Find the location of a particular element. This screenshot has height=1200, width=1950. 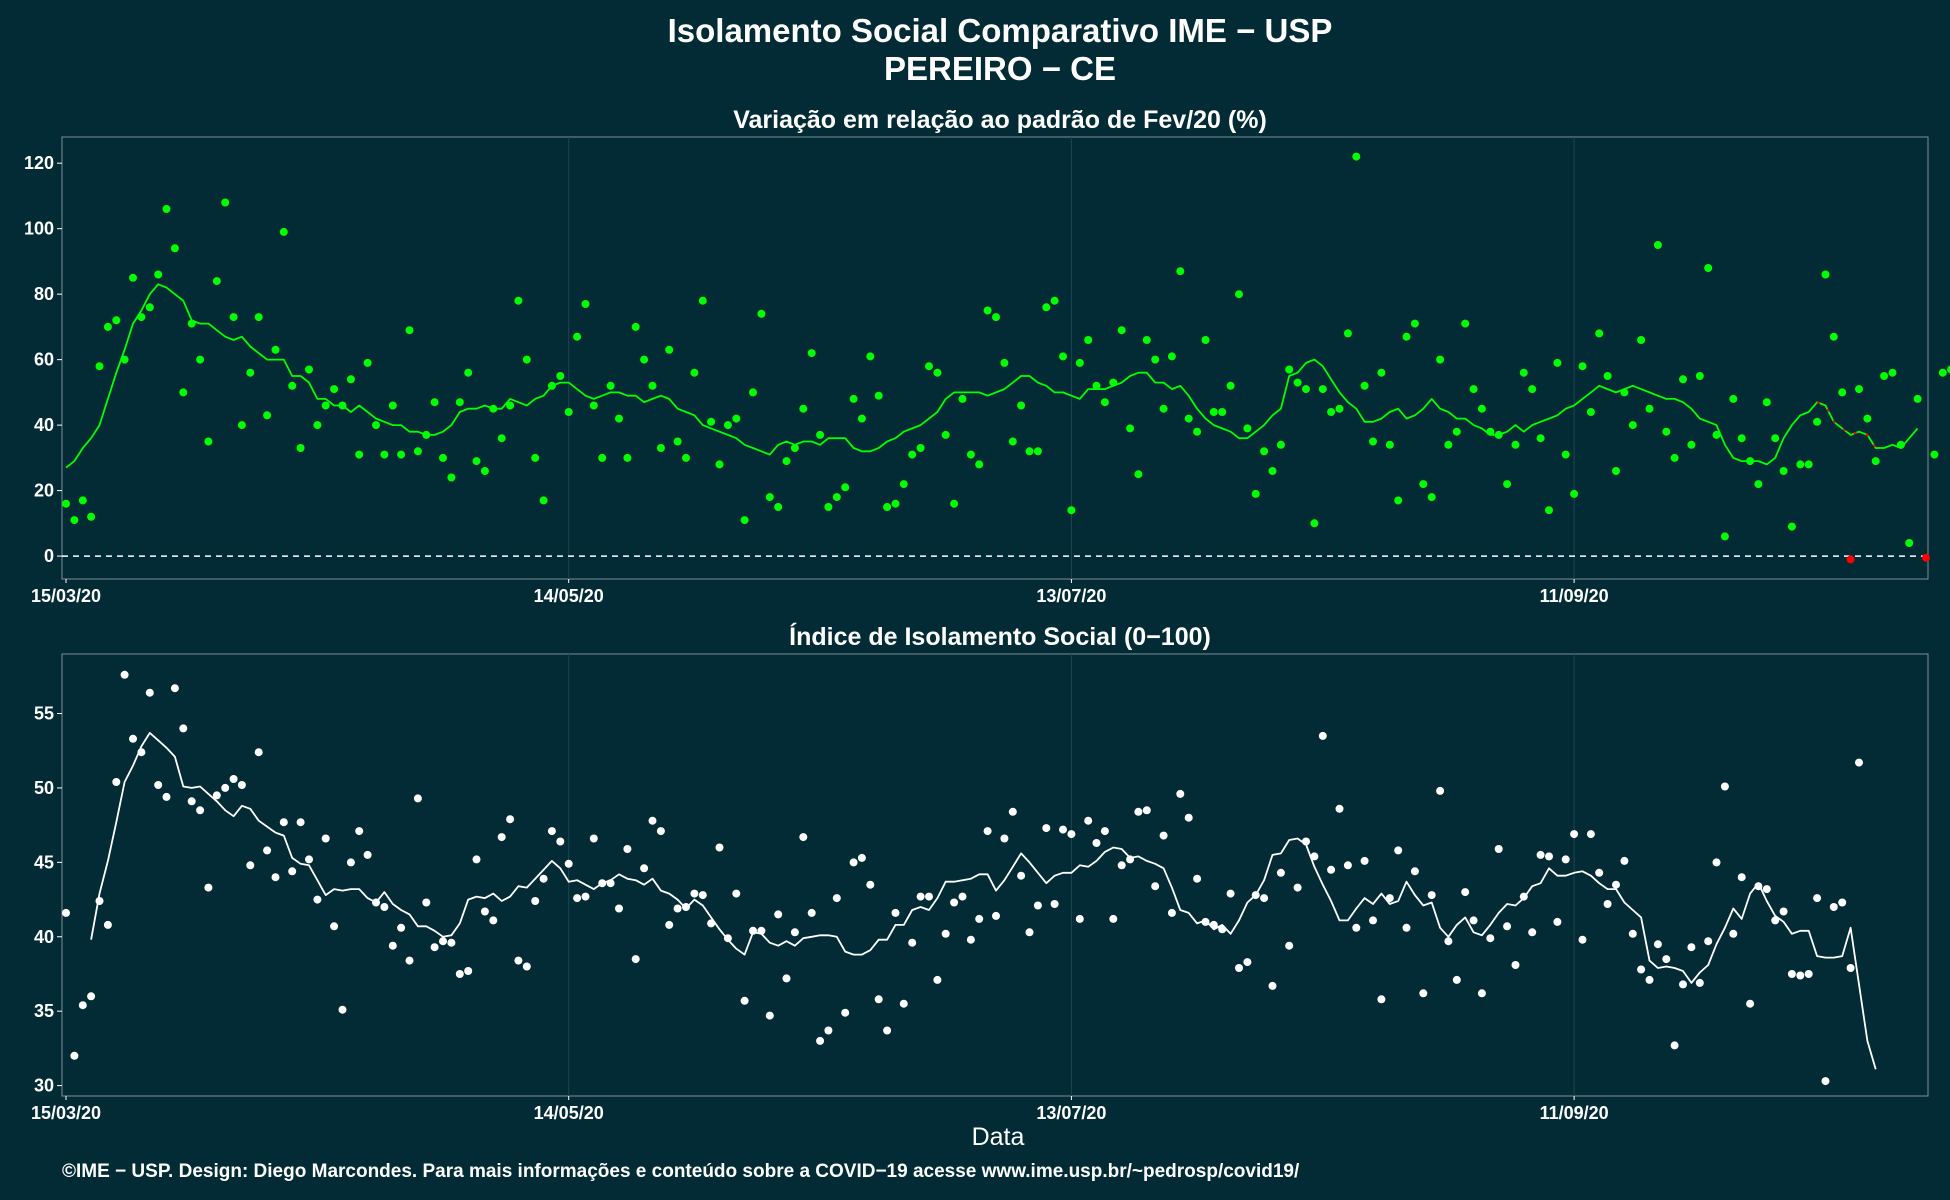

index-y-tick-label: 30 is located at coordinates (44, 1086).